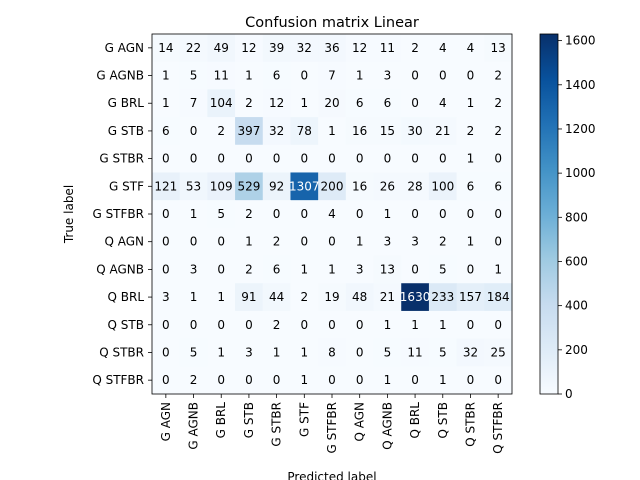  Describe the element at coordinates (69, 214) in the screenshot. I see `y-axis-label: True label` at that location.